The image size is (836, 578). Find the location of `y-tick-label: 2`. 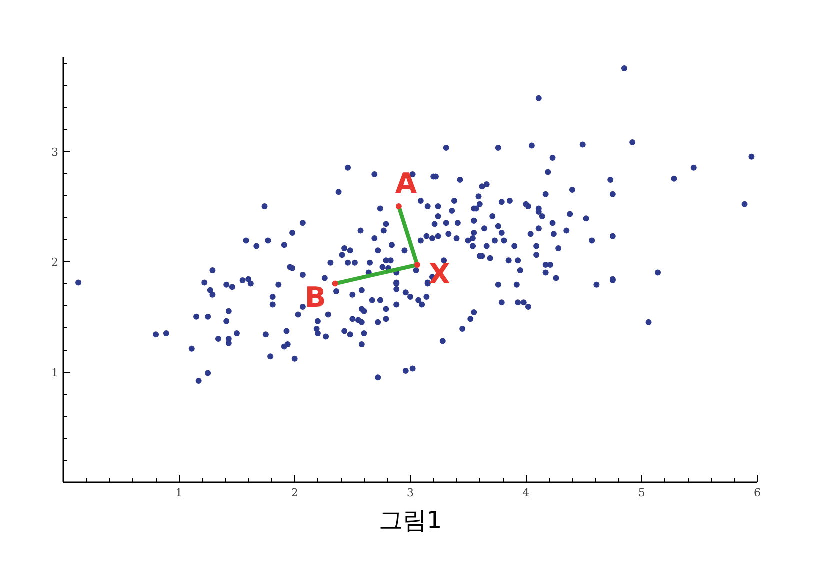

y-tick-label: 2 is located at coordinates (55, 263).